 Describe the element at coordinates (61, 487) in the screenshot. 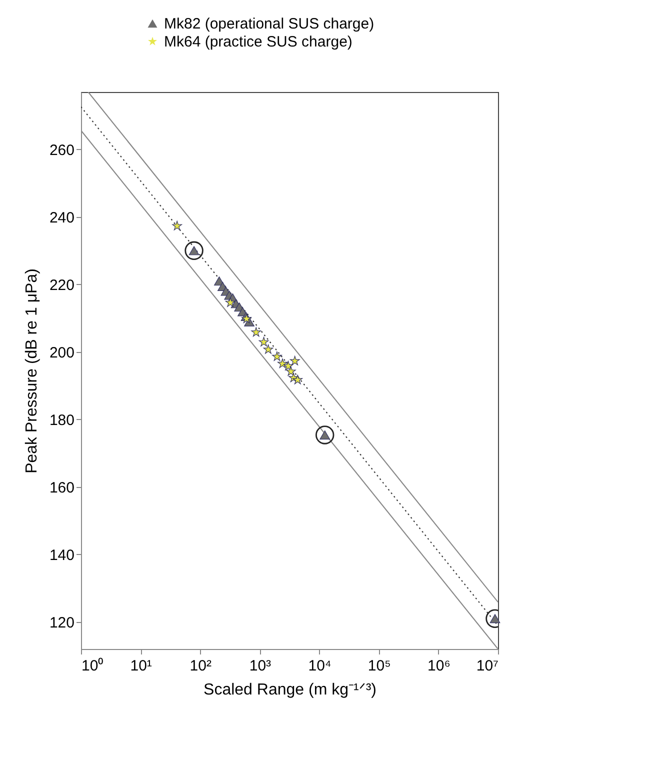

I see `y-tick-label: 160` at that location.